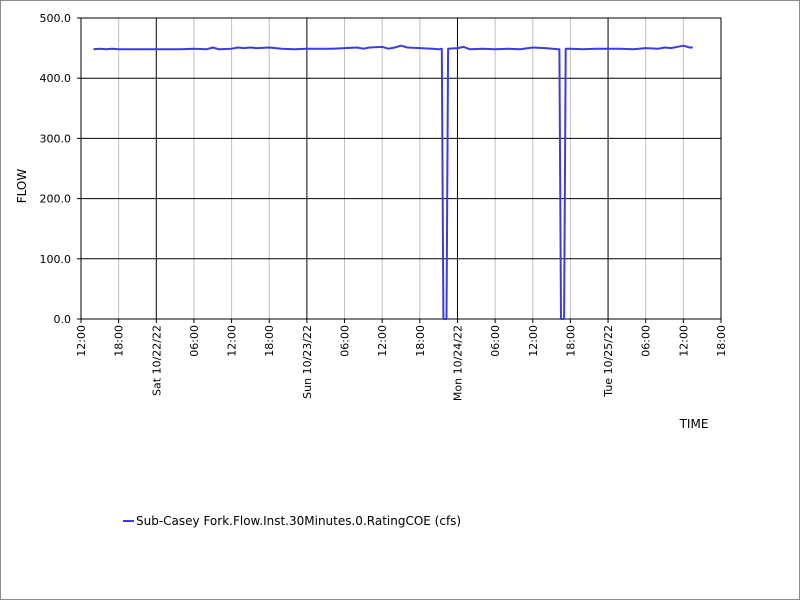 This screenshot has height=600, width=800. Describe the element at coordinates (56, 138) in the screenshot. I see `y-tick-label: 300.0` at that location.